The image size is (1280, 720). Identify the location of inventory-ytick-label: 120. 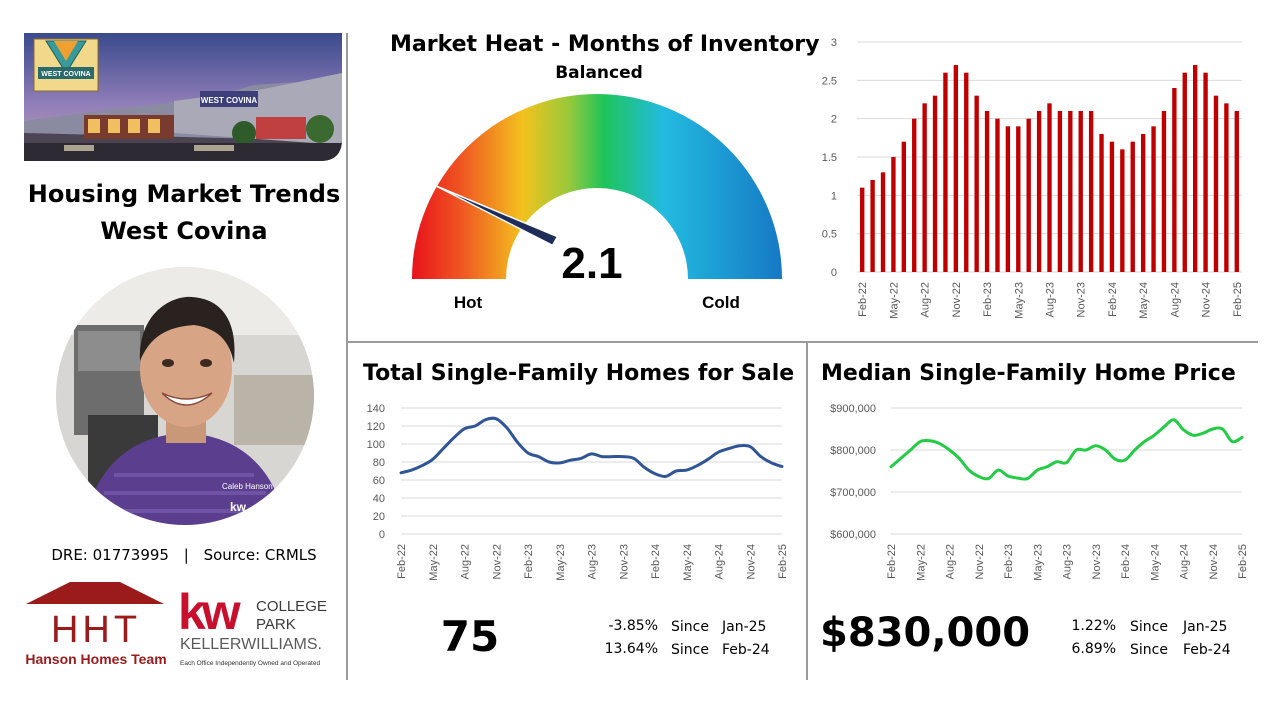
(376, 427).